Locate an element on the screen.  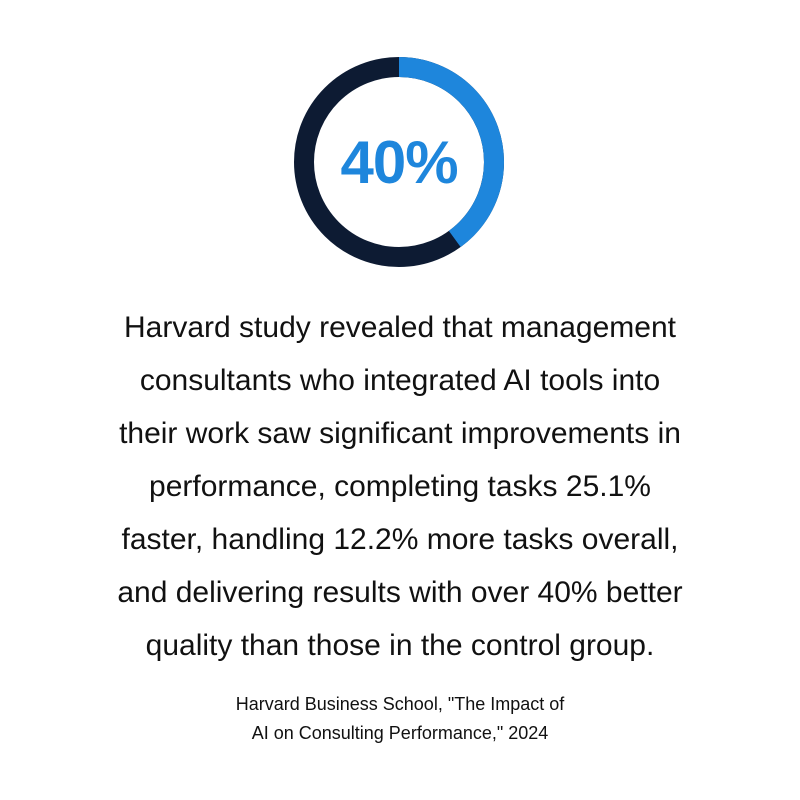
donut-chart: 40% is located at coordinates (399, 162).